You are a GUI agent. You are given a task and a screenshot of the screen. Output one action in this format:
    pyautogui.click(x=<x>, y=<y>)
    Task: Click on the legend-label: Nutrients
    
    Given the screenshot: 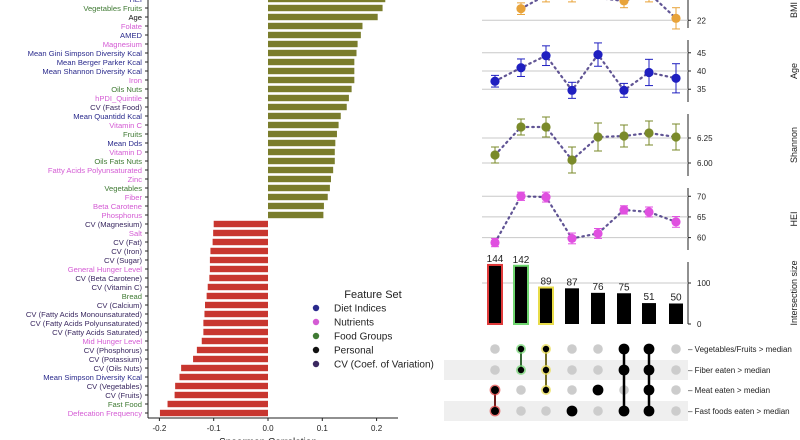 What is the action you would take?
    pyautogui.click(x=354, y=323)
    